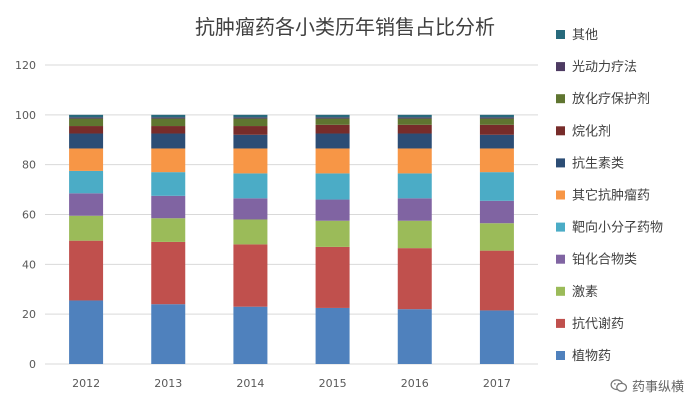 The image size is (694, 409). Describe the element at coordinates (611, 99) in the screenshot. I see `legend-label: 放化疗保护剂` at that location.